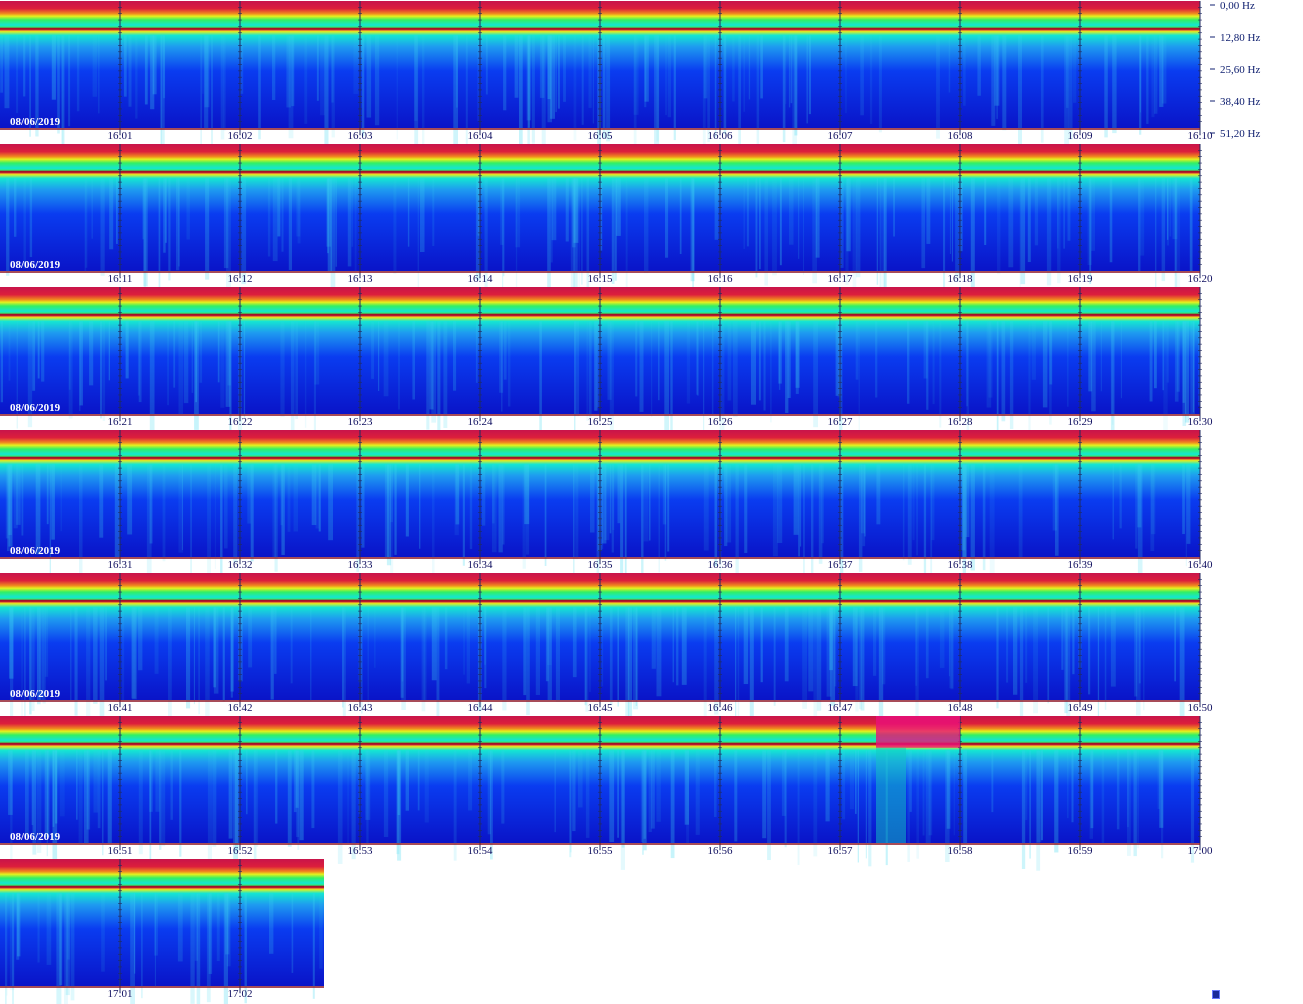 The image size is (1303, 1004). What do you see at coordinates (1200, 422) in the screenshot?
I see `time-tick-label: 16:30` at bounding box center [1200, 422].